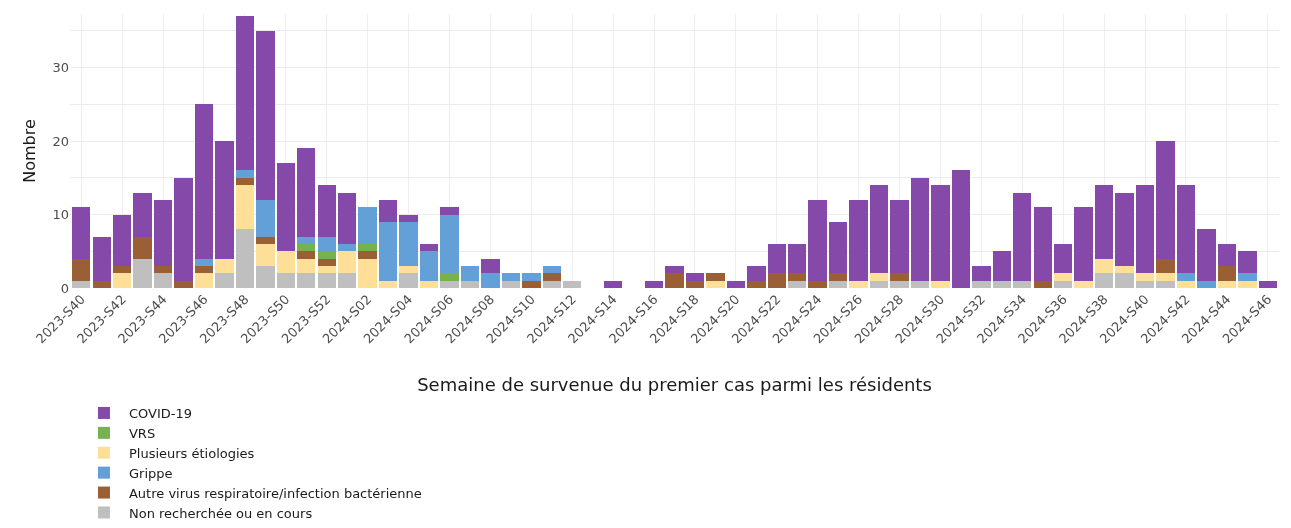  I want to click on legend-label: Non recherchée ou en cours, so click(220, 513).